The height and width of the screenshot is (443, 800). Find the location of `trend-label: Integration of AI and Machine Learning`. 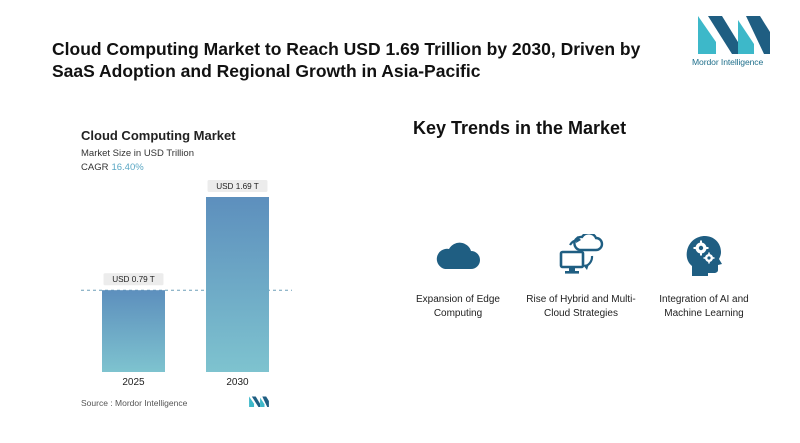

trend-label: Integration of AI and Machine Learning is located at coordinates (704, 306).